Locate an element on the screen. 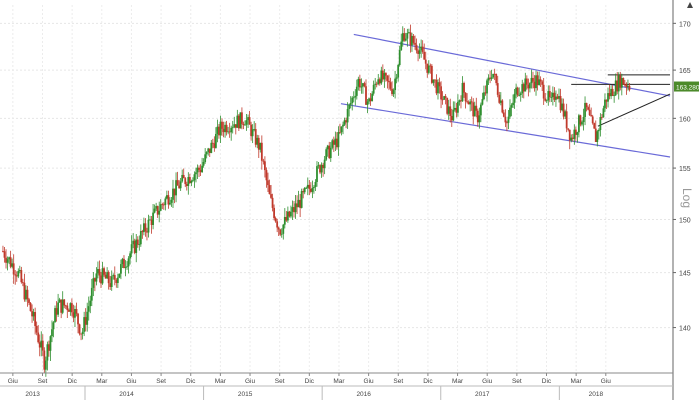  x-tick-label-0: Giu is located at coordinates (13, 381).